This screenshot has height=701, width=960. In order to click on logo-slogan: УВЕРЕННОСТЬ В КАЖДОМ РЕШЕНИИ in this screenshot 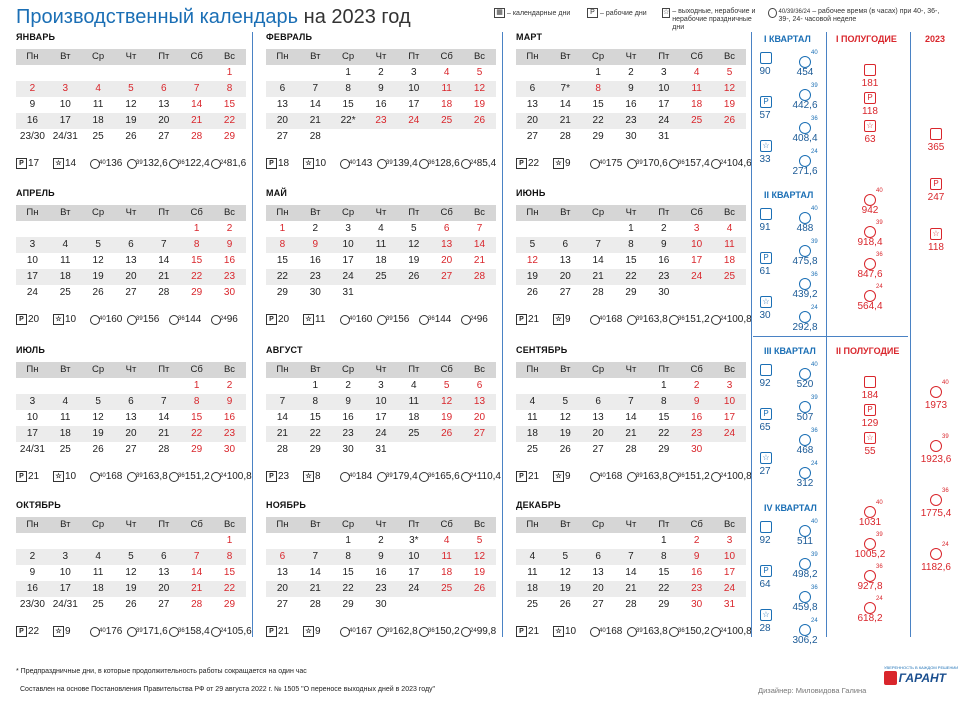, I will do `click(921, 667)`.